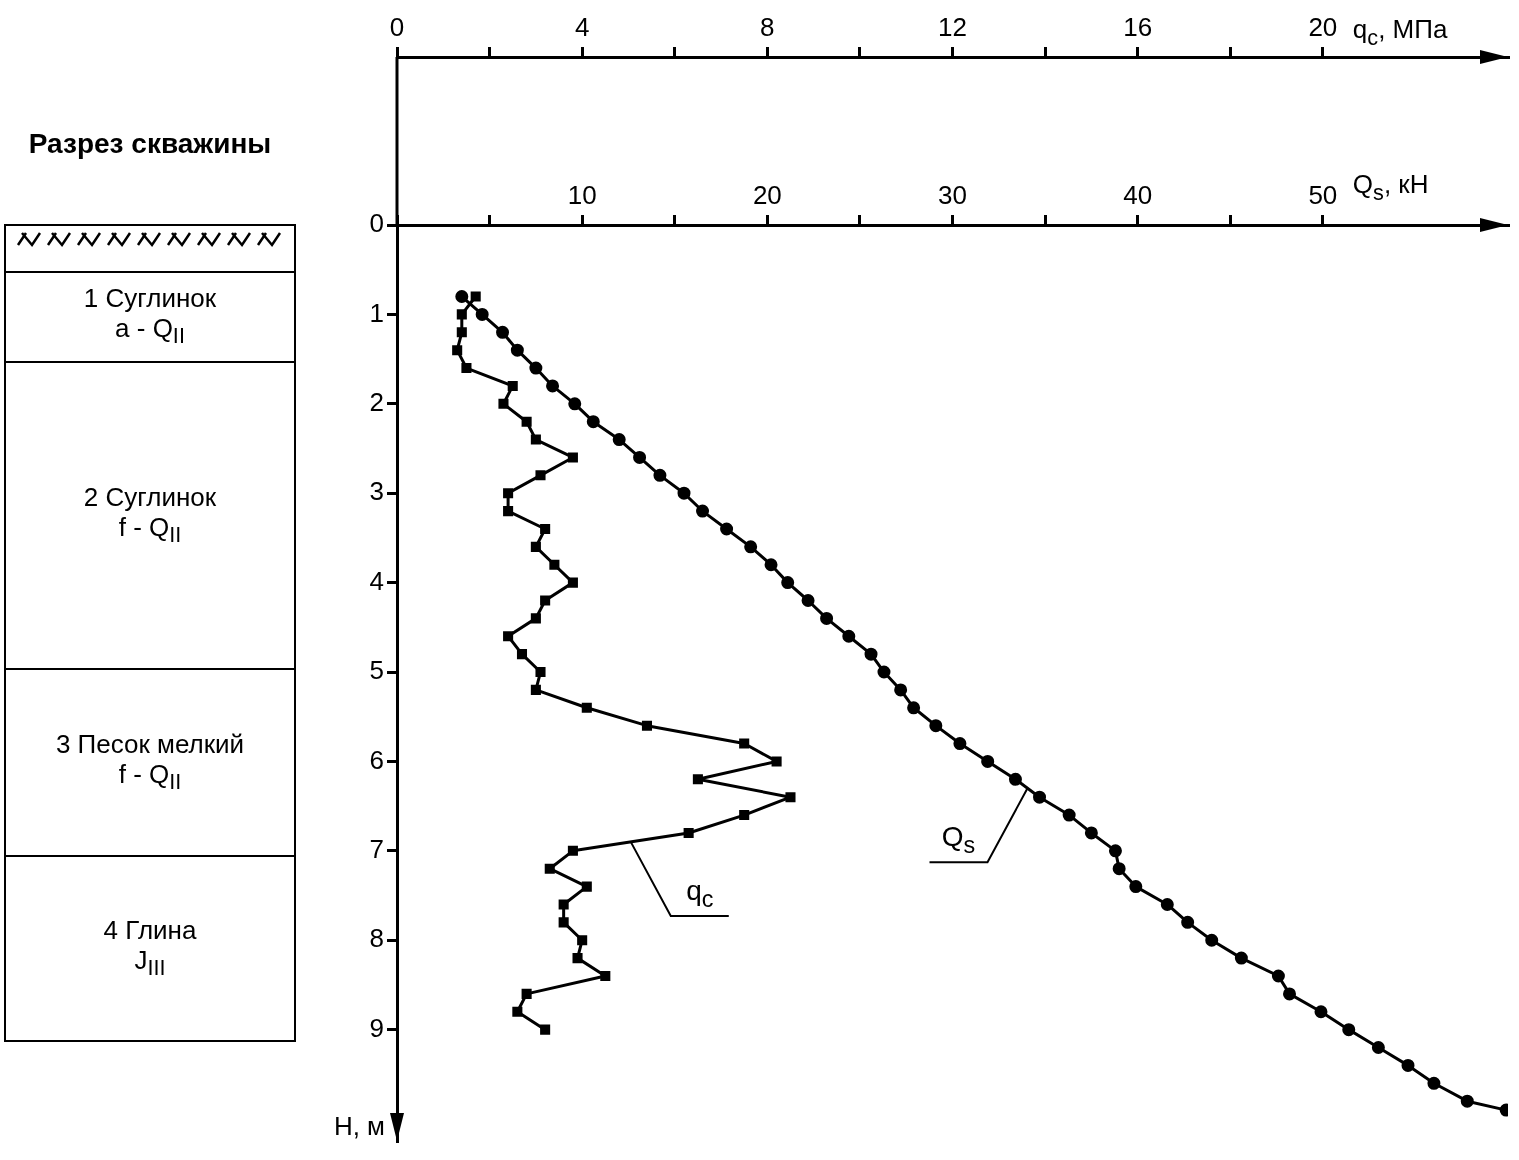 The image size is (1519, 1160). I want to click on y-tick-label: 9, so click(376, 1027).